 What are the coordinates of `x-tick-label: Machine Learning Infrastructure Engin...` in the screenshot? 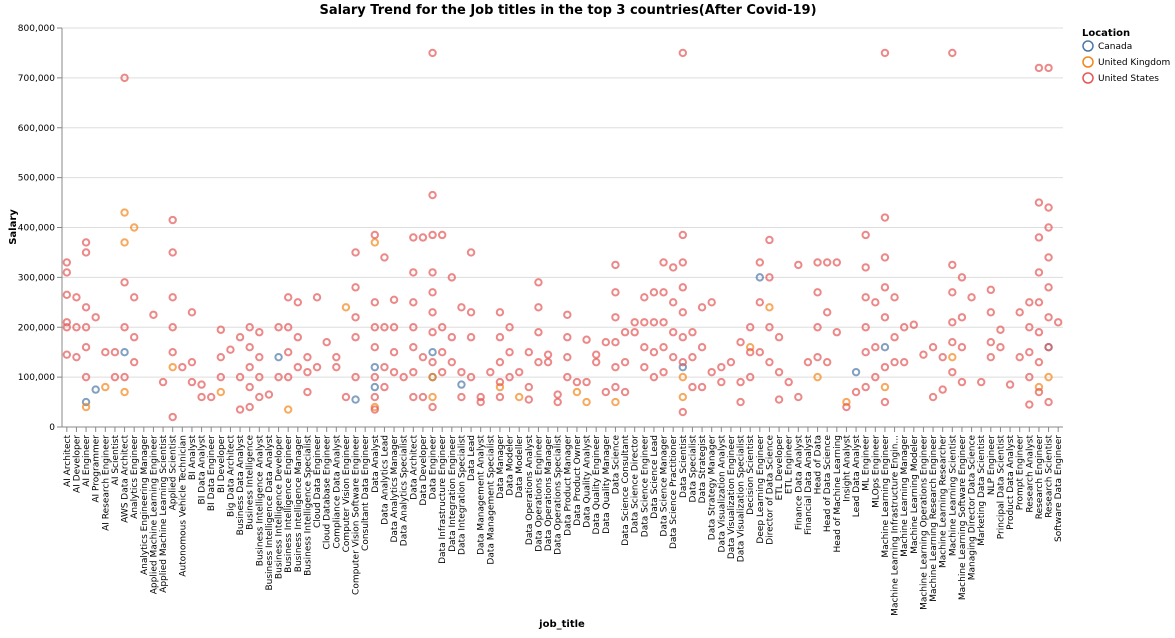 It's located at (896, 525).